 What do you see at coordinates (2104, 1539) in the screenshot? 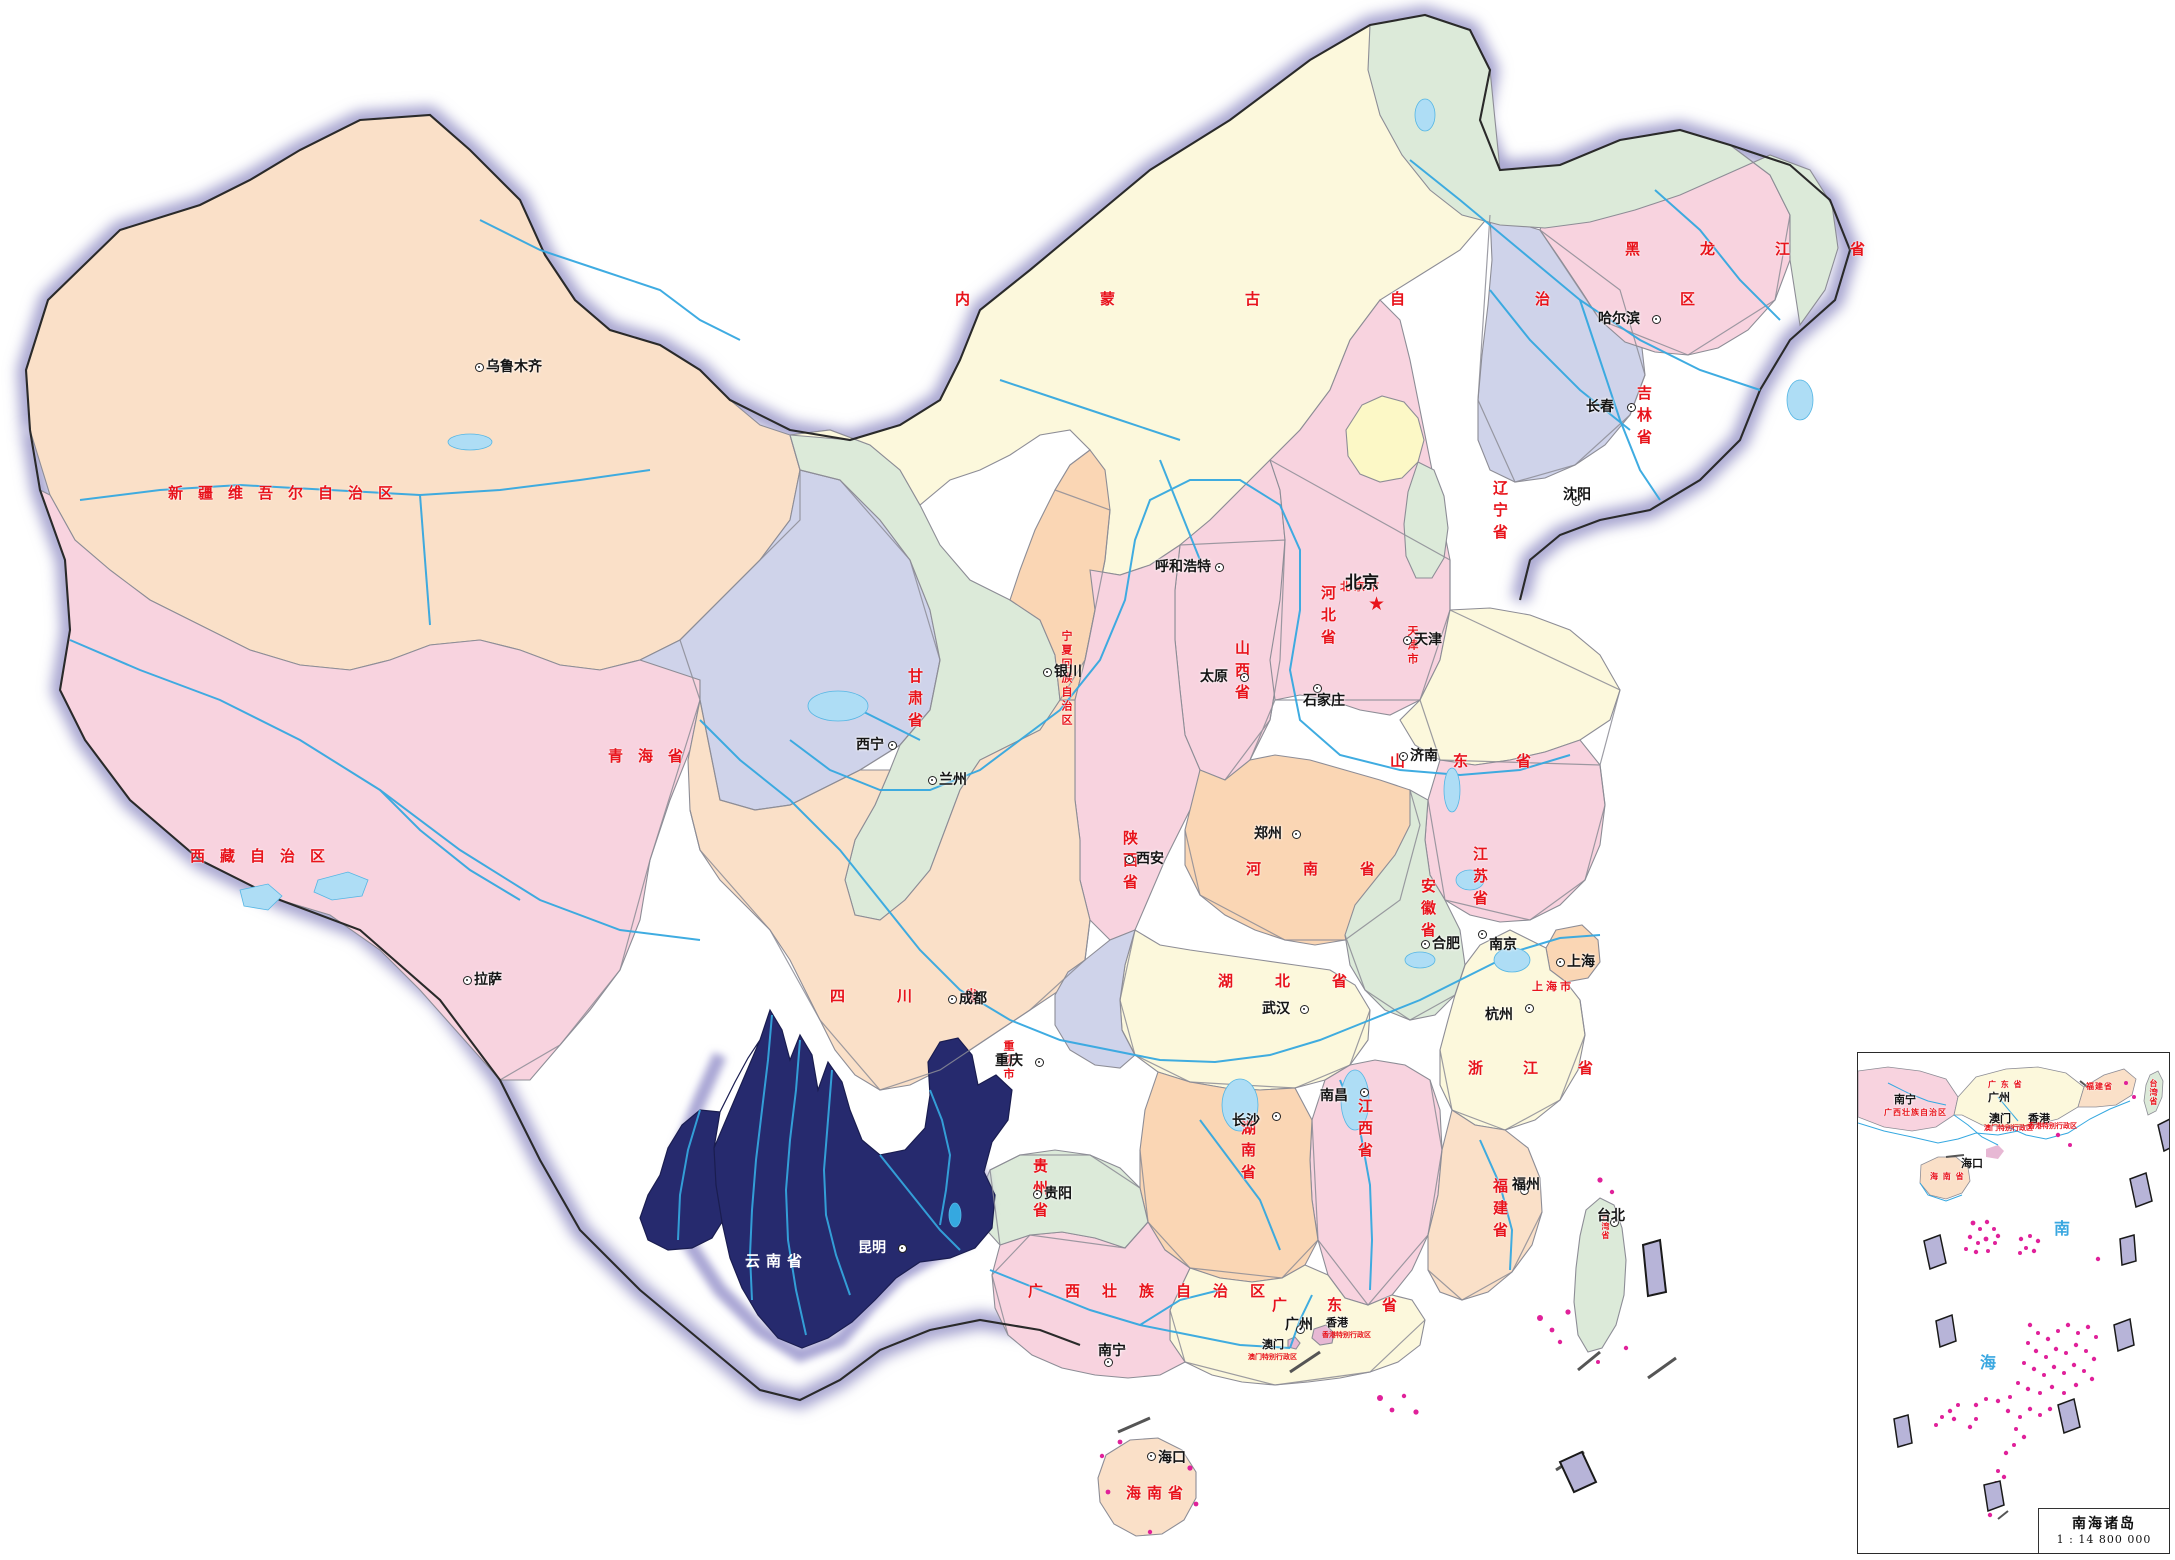
I see `inset-scale-text: 1 : 14 800 000` at bounding box center [2104, 1539].